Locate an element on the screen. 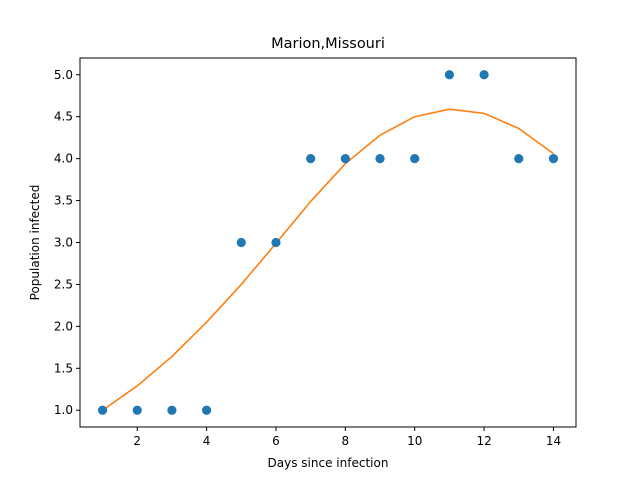 The height and width of the screenshot is (480, 640). x-tick-label: 14 is located at coordinates (553, 441).